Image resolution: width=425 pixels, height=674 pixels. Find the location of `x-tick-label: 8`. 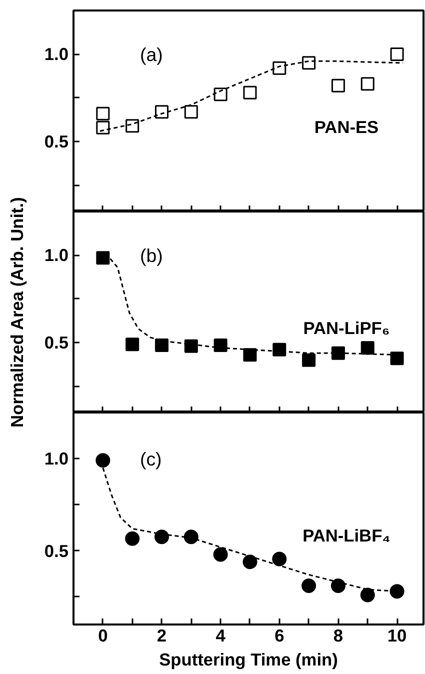

x-tick-label: 8 is located at coordinates (338, 636).